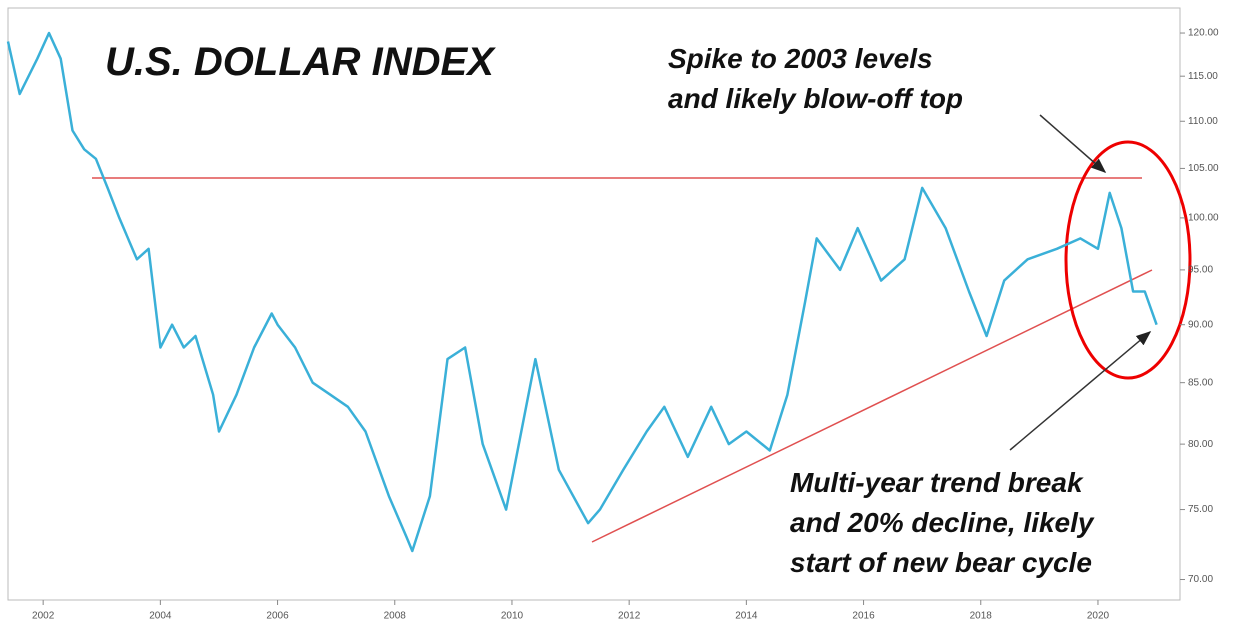 This screenshot has width=1241, height=626. I want to click on x-tick-label: 2020, so click(1098, 616).